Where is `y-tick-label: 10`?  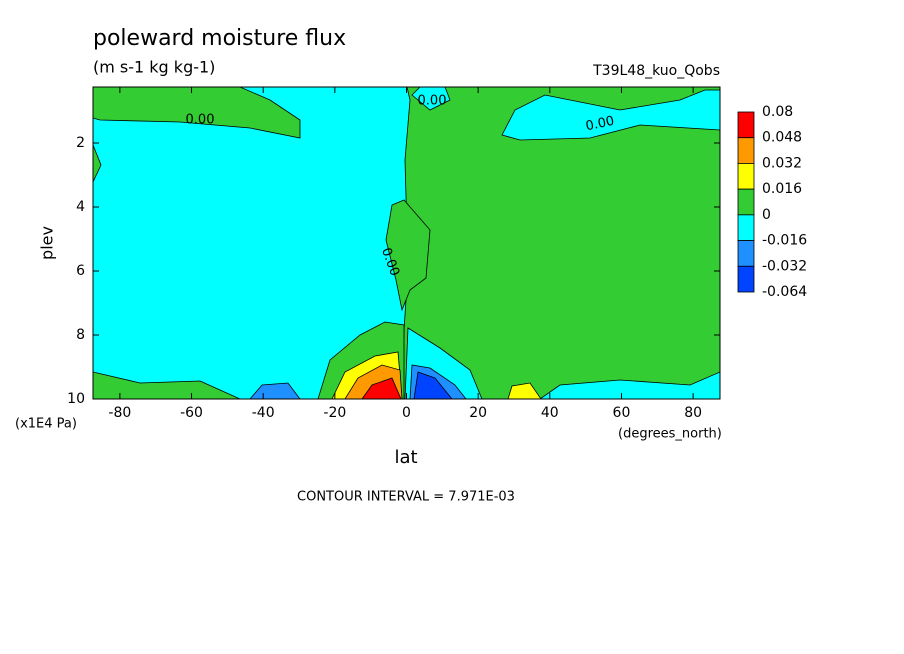 y-tick-label: 10 is located at coordinates (76, 399).